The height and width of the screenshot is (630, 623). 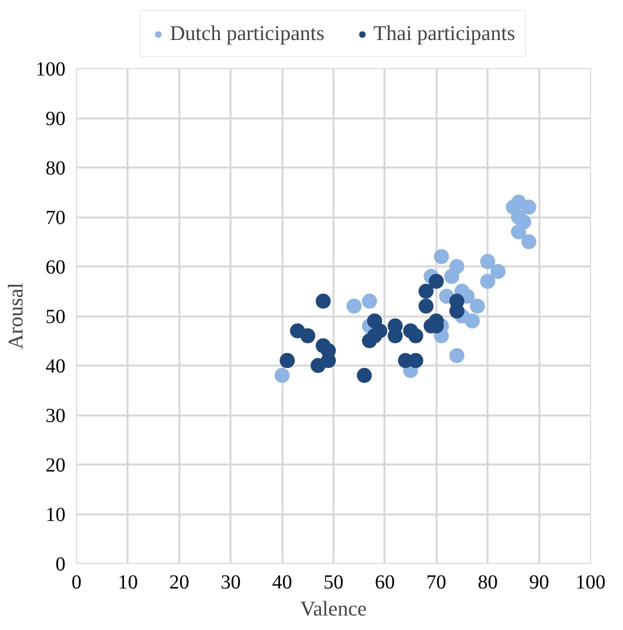 I want to click on x-tick-label: 50, so click(x=334, y=583).